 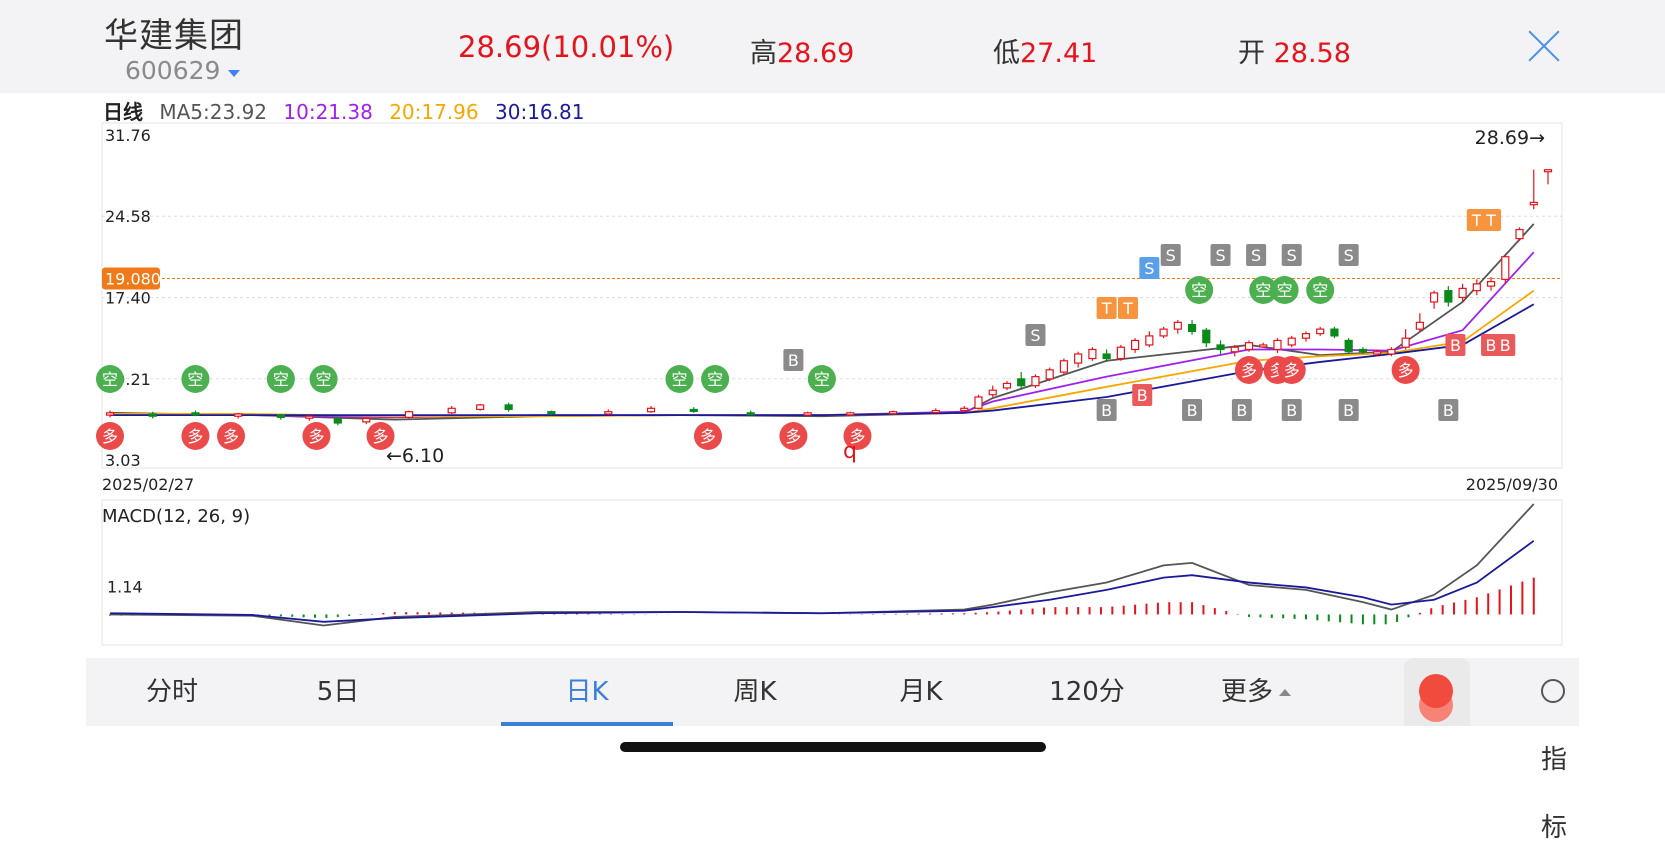 What do you see at coordinates (1510, 138) in the screenshot?
I see `current-price-label: 28.69→` at bounding box center [1510, 138].